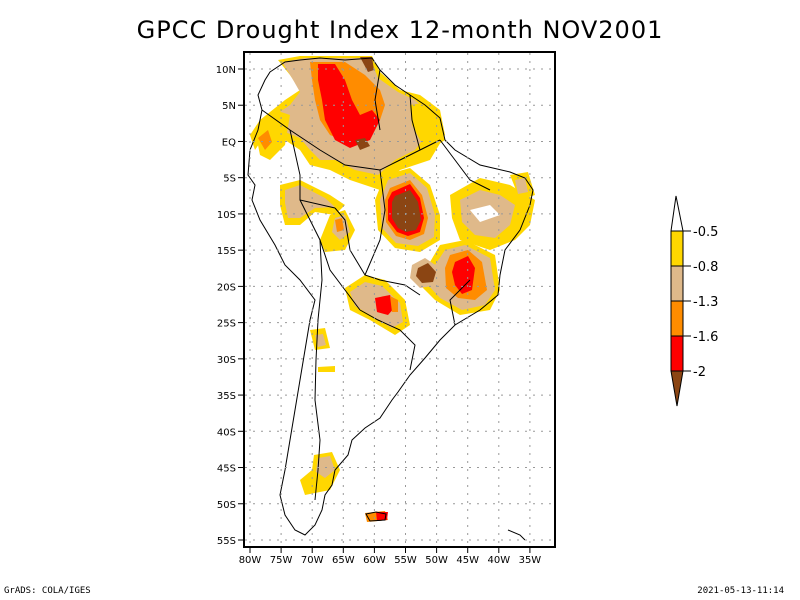 The image size is (800, 600). What do you see at coordinates (426, 273) in the screenshot?
I see `drought-region-mt-brown` at bounding box center [426, 273].